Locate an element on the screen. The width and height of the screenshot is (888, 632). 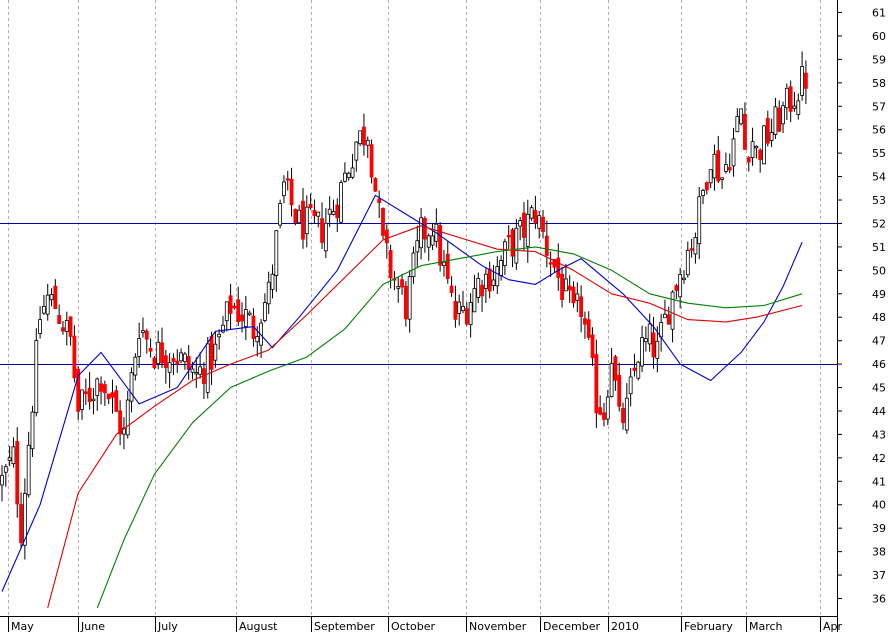
y-tick-label: 58 is located at coordinates (879, 83).